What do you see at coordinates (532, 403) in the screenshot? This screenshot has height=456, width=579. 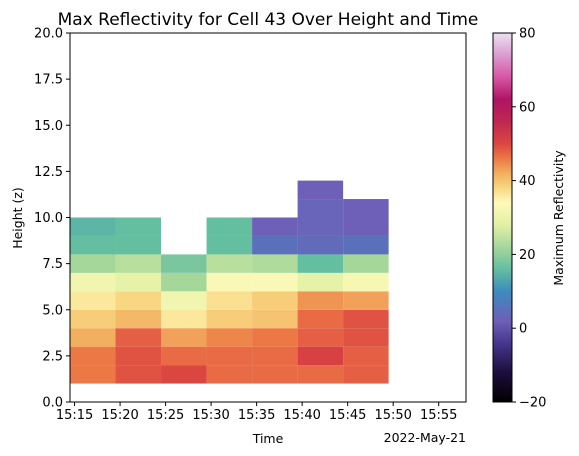 I see `colorbar-tick-label: −20` at bounding box center [532, 403].